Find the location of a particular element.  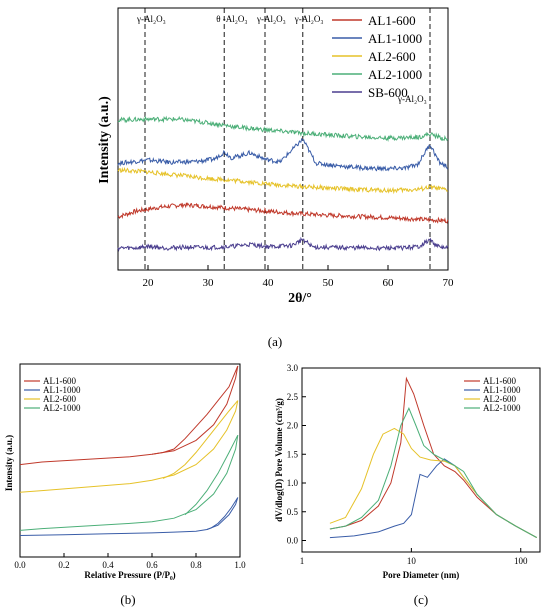

x-axis-label: Pore Diameter (nm) is located at coordinates (421, 575).